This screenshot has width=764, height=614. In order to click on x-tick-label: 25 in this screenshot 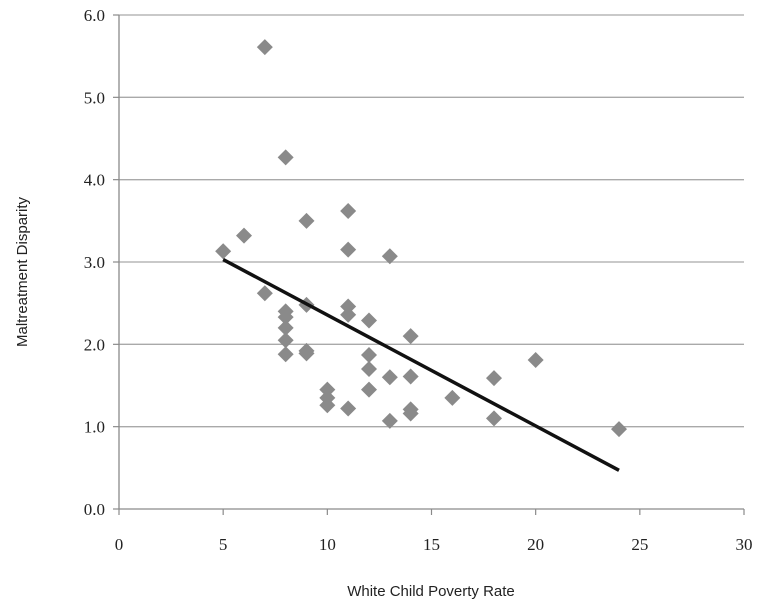, I will do `click(639, 544)`.